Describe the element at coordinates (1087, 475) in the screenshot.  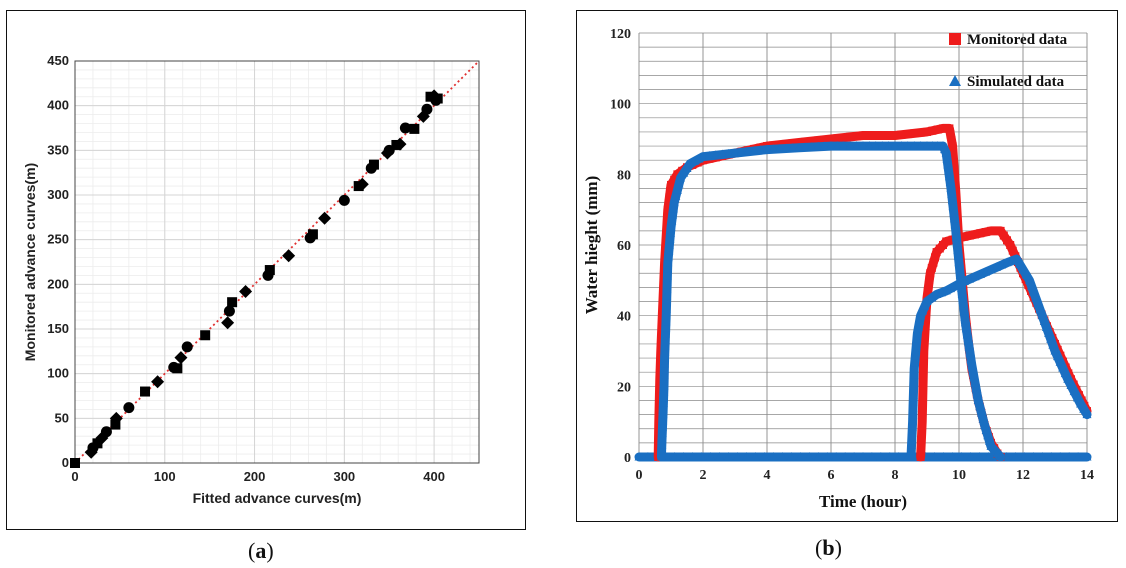
I see `x-tick-label: 14` at that location.